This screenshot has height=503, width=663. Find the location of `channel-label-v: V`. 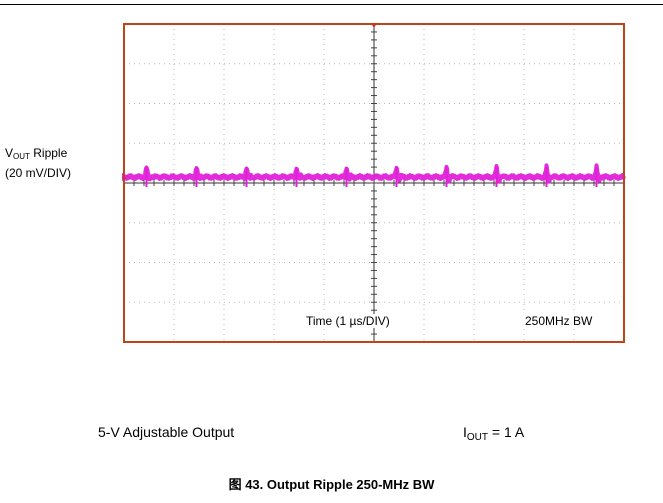

channel-label-v: V is located at coordinates (9, 153).